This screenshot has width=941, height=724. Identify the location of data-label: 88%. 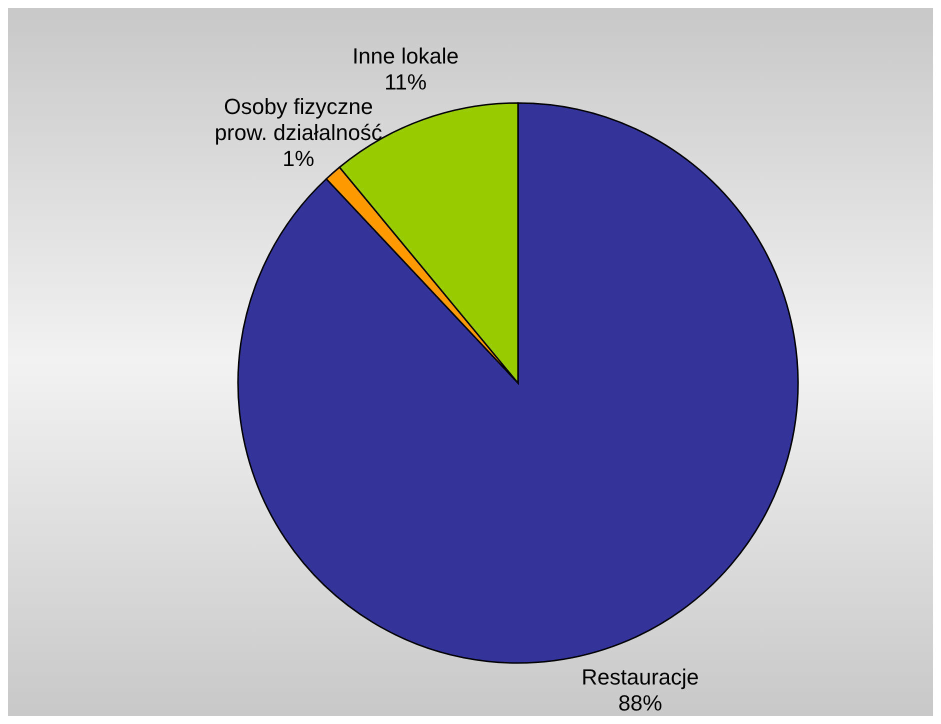
(640, 703).